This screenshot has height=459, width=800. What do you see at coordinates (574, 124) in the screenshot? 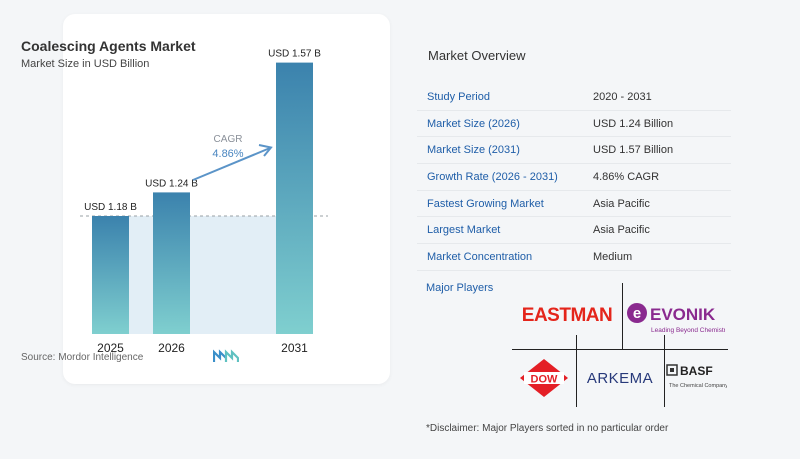
I see `overview-row: Market Size (2026) USD 1.24 Billion` at bounding box center [574, 124].